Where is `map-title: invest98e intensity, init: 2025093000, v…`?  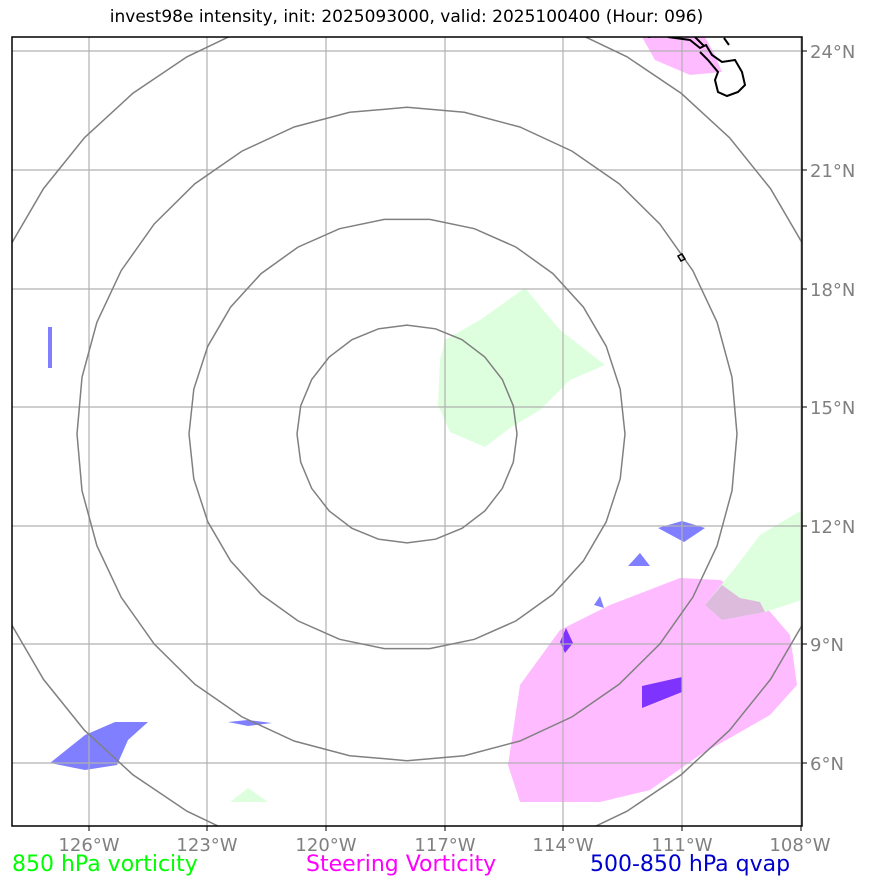 map-title: invest98e intensity, init: 2025093000, v… is located at coordinates (406, 17).